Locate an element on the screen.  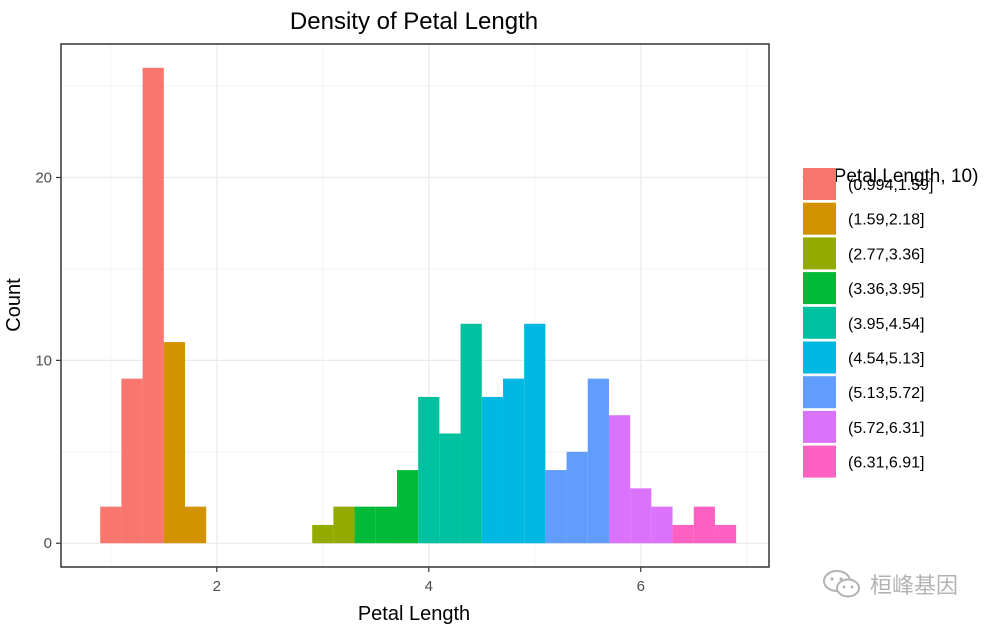
x-axis: 2 4 6 is located at coordinates (429, 581).